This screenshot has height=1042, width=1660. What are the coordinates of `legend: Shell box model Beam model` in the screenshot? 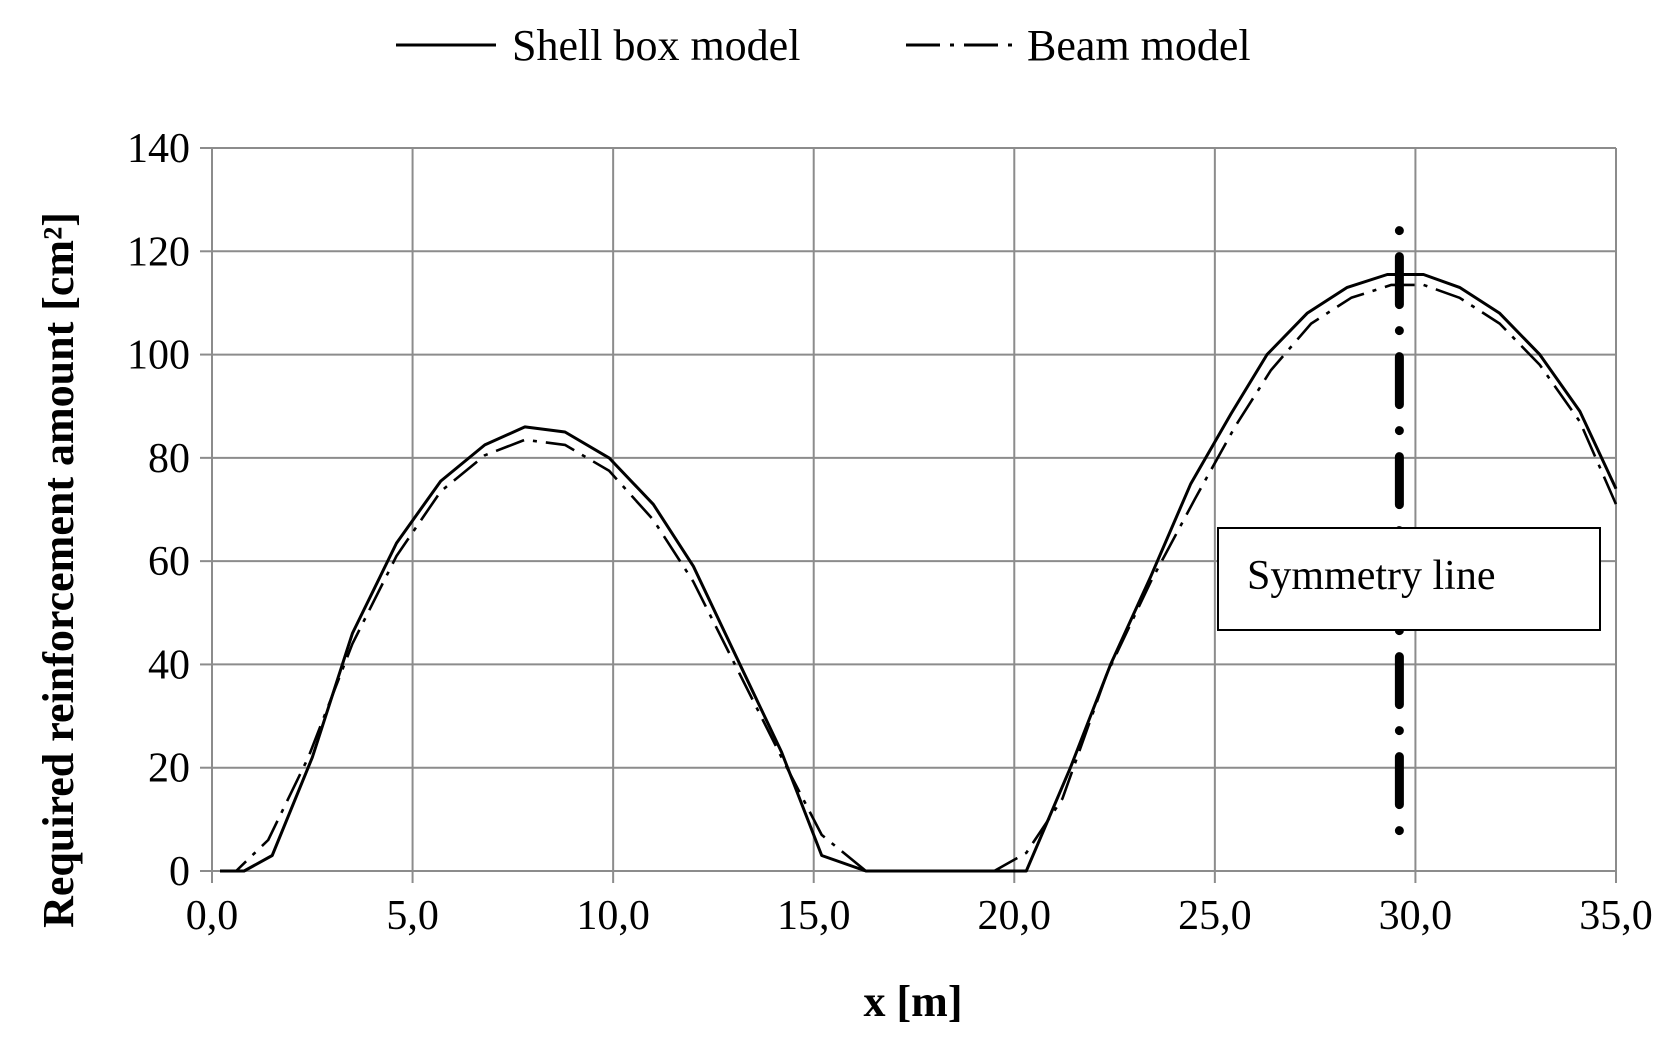 It's located at (823, 45).